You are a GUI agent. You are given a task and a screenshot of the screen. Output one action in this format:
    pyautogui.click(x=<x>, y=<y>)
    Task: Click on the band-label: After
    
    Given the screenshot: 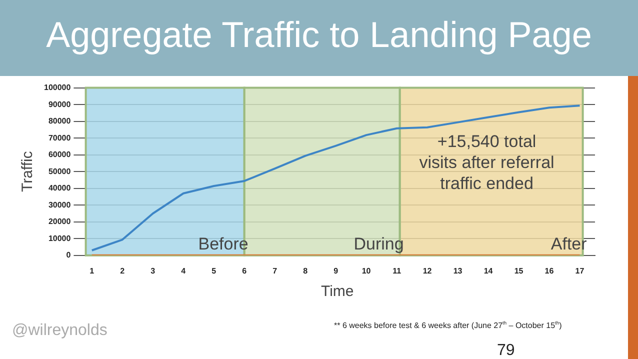 What is the action you would take?
    pyautogui.click(x=569, y=244)
    